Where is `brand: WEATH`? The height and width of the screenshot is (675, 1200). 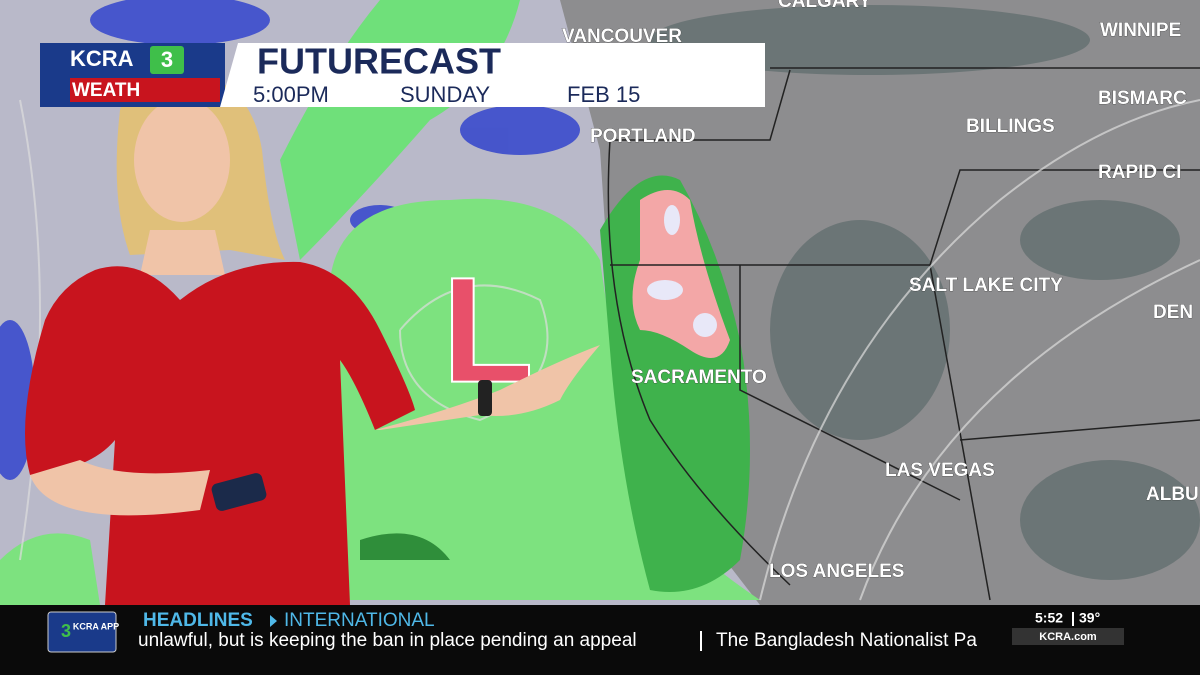 brand: WEATH is located at coordinates (106, 90).